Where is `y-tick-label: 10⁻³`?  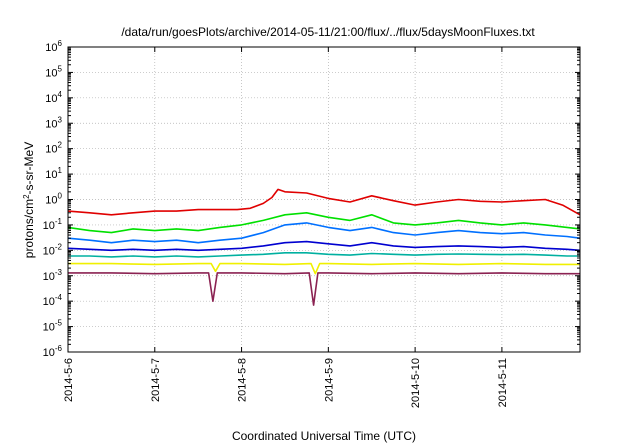 y-tick-label: 10⁻³ is located at coordinates (53, 275).